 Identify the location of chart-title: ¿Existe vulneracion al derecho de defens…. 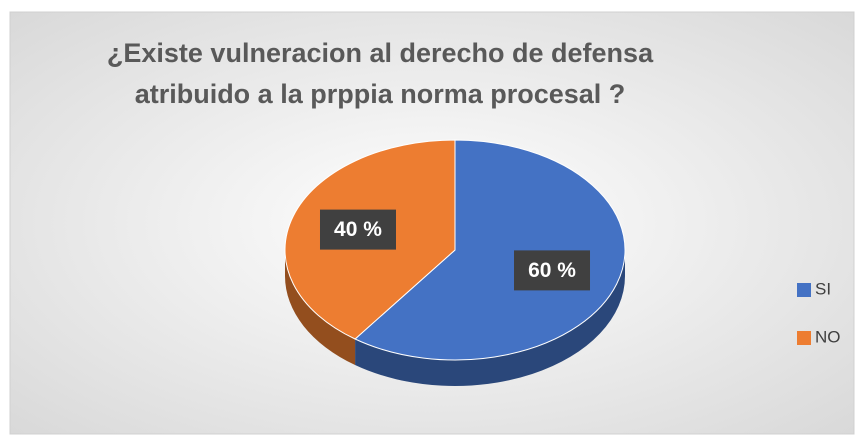
(380, 73).